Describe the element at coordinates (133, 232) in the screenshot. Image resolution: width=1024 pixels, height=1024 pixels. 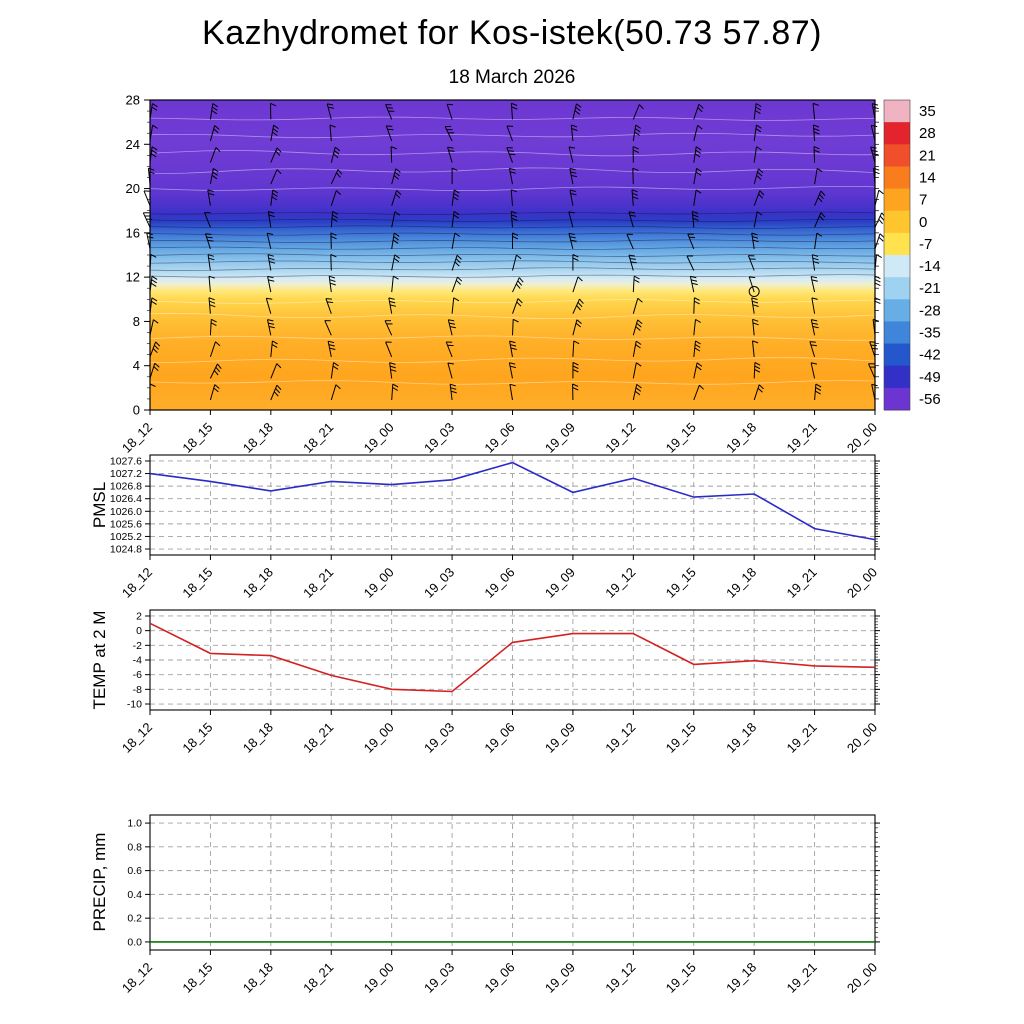
I see `svg-text: 16` at that location.